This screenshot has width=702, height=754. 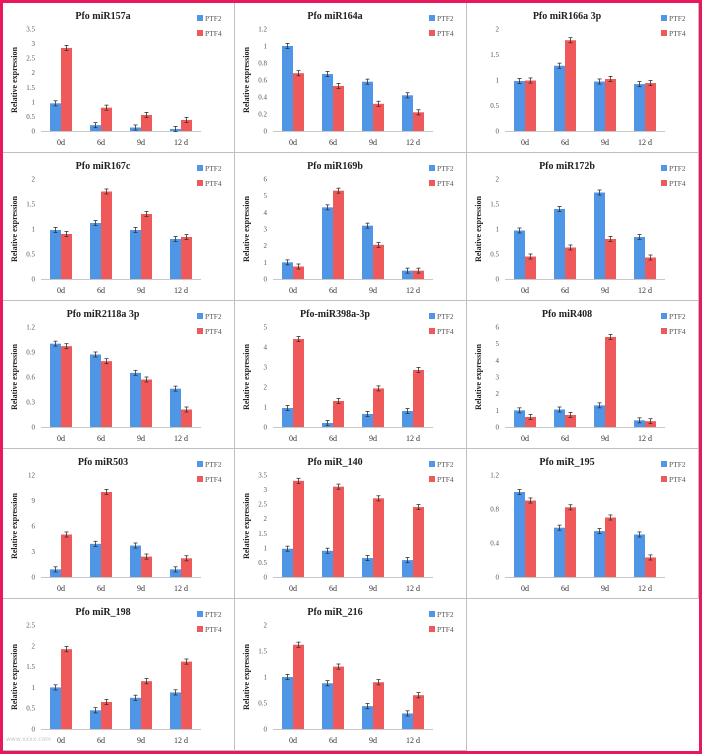 I want to click on y-tick-label: 6, so click(x=266, y=180).